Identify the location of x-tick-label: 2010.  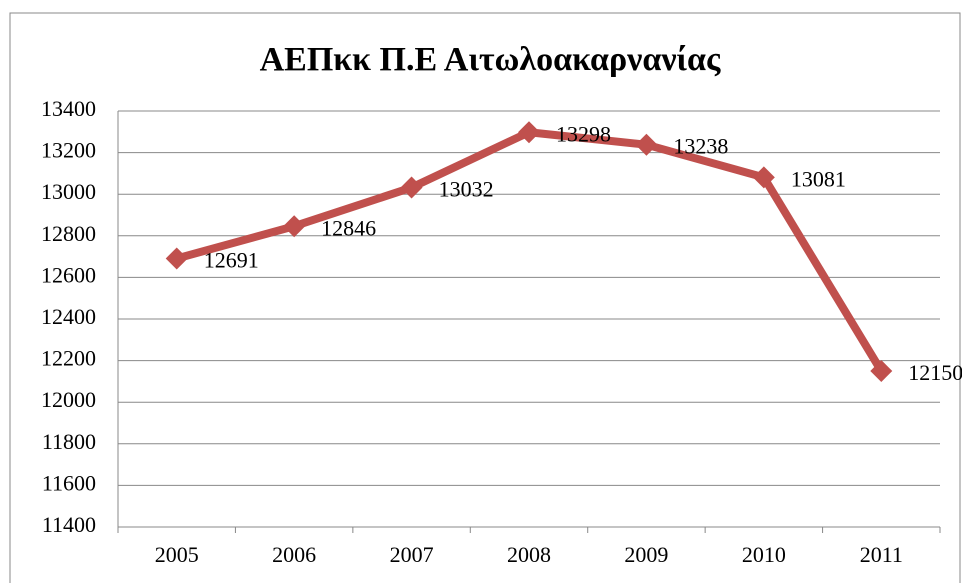
(764, 554).